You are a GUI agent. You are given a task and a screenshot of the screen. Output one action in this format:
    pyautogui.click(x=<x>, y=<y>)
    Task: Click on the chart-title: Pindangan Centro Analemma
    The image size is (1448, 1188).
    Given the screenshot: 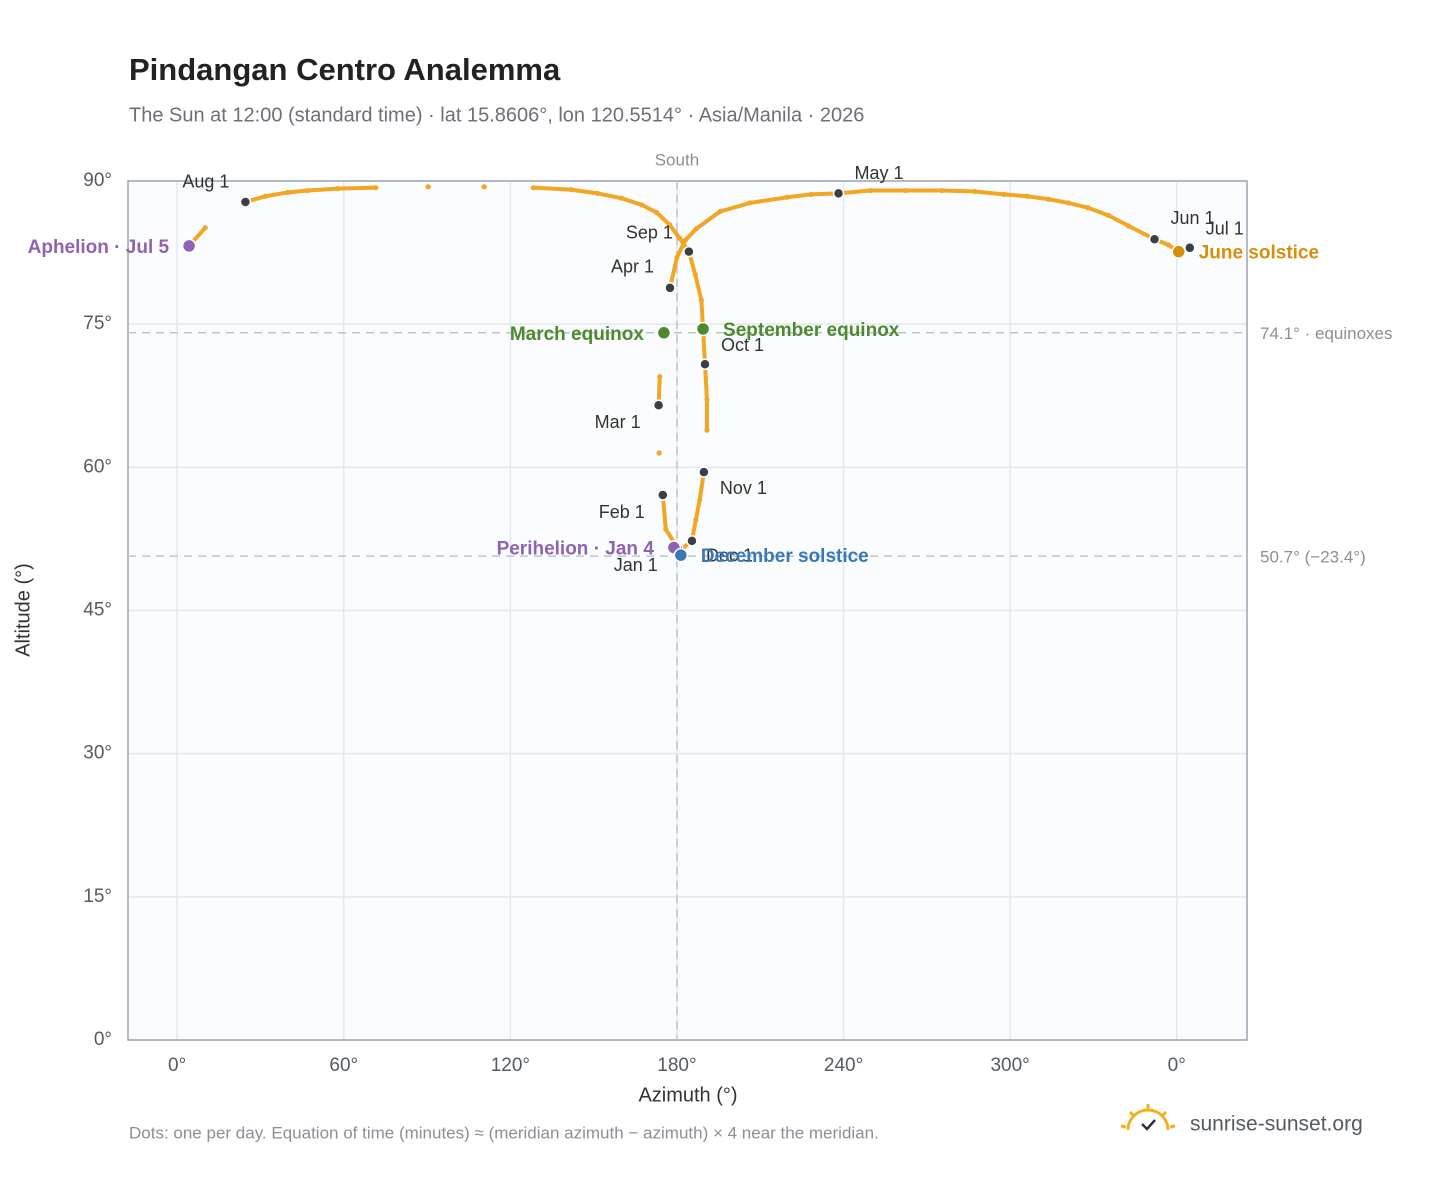 What is the action you would take?
    pyautogui.click(x=345, y=69)
    